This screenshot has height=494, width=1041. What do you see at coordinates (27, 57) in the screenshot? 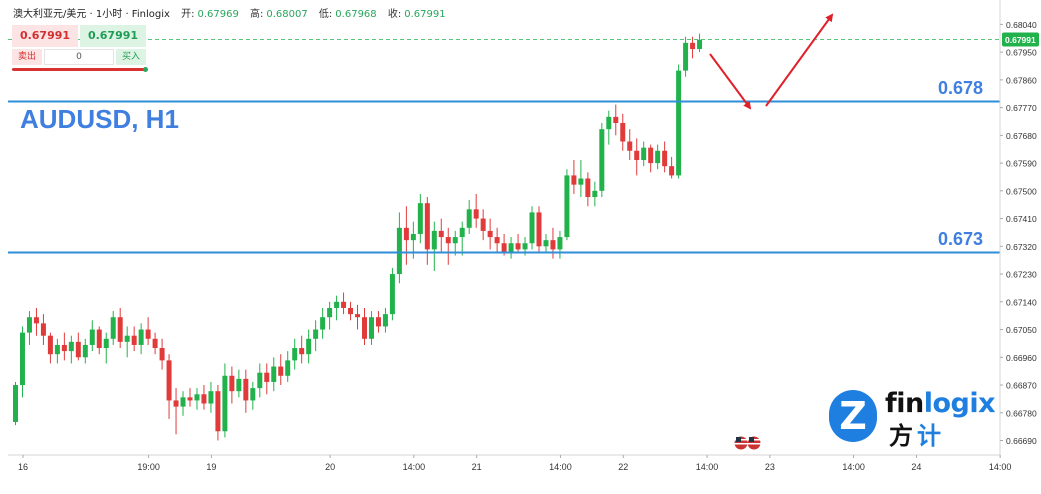
I see `sell-button: 卖出` at bounding box center [27, 57].